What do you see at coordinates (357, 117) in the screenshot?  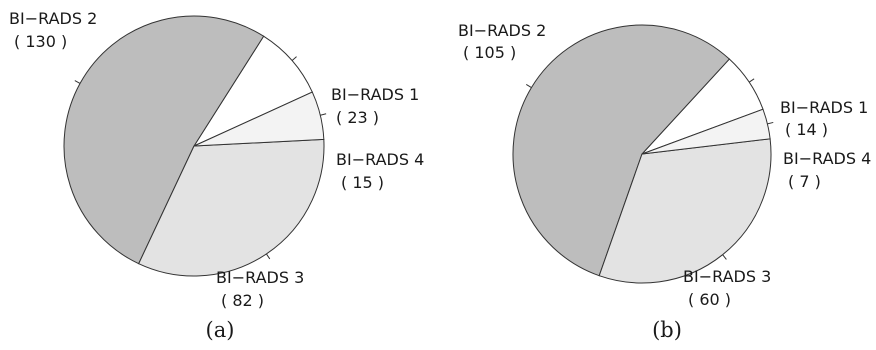 I see `slice-count: ( 23 )` at bounding box center [357, 117].